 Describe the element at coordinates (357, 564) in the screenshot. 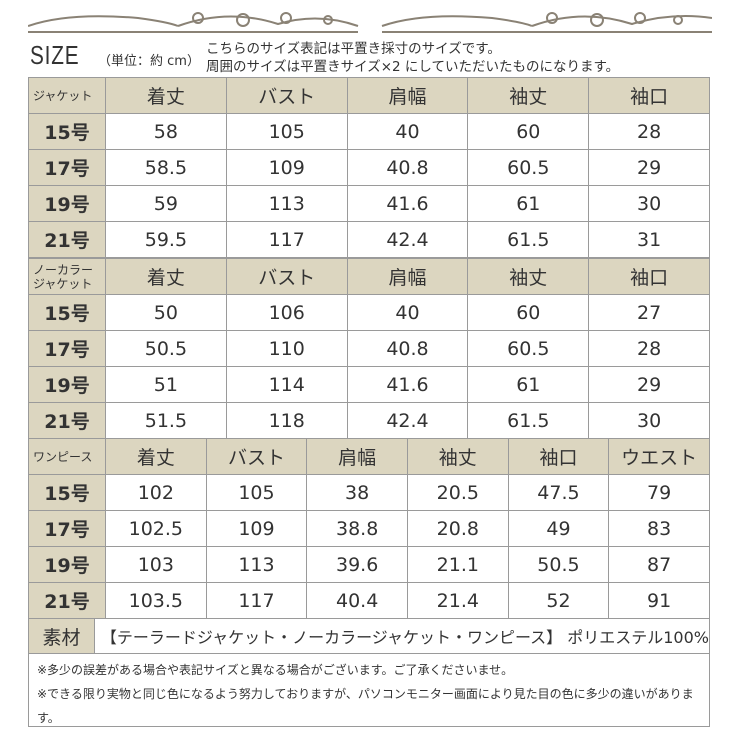

I see `table-cell: 39.6` at that location.